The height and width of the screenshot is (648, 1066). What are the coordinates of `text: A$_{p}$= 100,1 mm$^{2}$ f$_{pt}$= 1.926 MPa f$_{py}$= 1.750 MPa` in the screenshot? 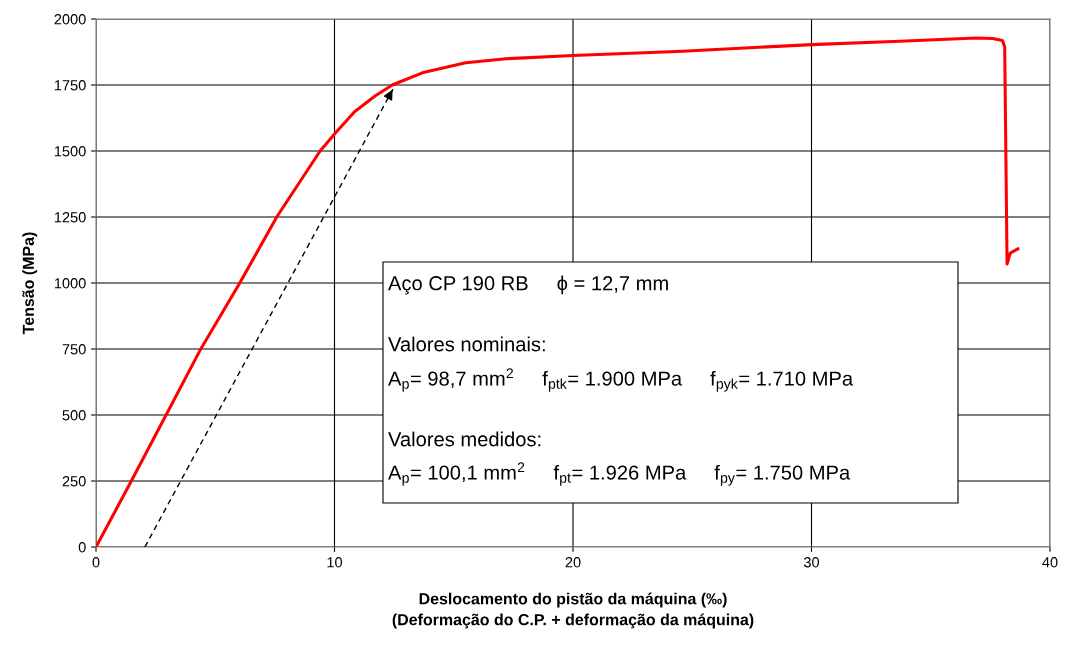 It's located at (619, 474).